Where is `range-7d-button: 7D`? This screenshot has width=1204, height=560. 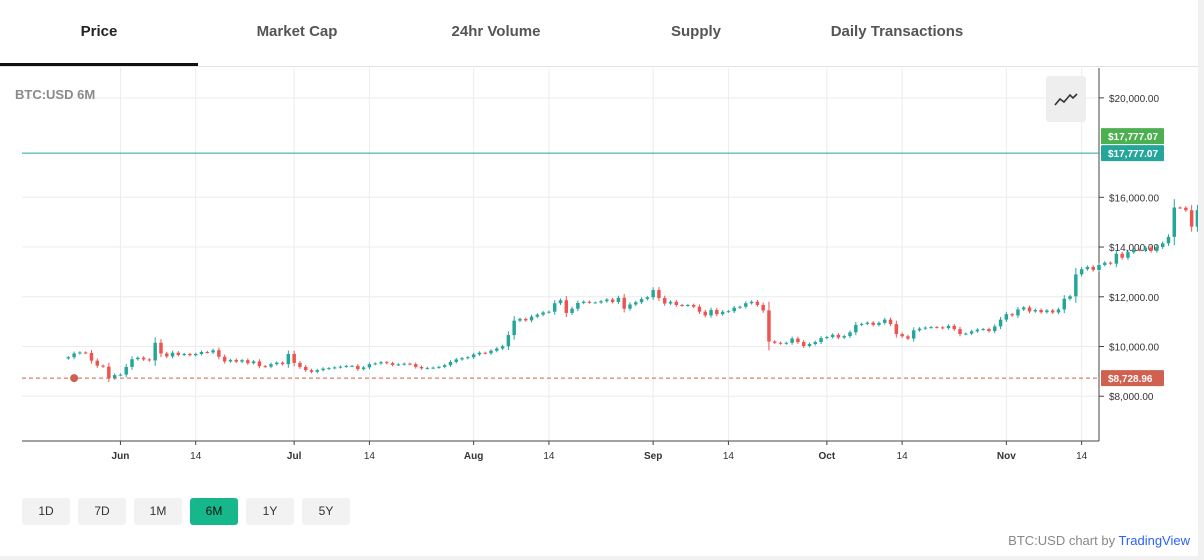 range-7d-button: 7D is located at coordinates (102, 511).